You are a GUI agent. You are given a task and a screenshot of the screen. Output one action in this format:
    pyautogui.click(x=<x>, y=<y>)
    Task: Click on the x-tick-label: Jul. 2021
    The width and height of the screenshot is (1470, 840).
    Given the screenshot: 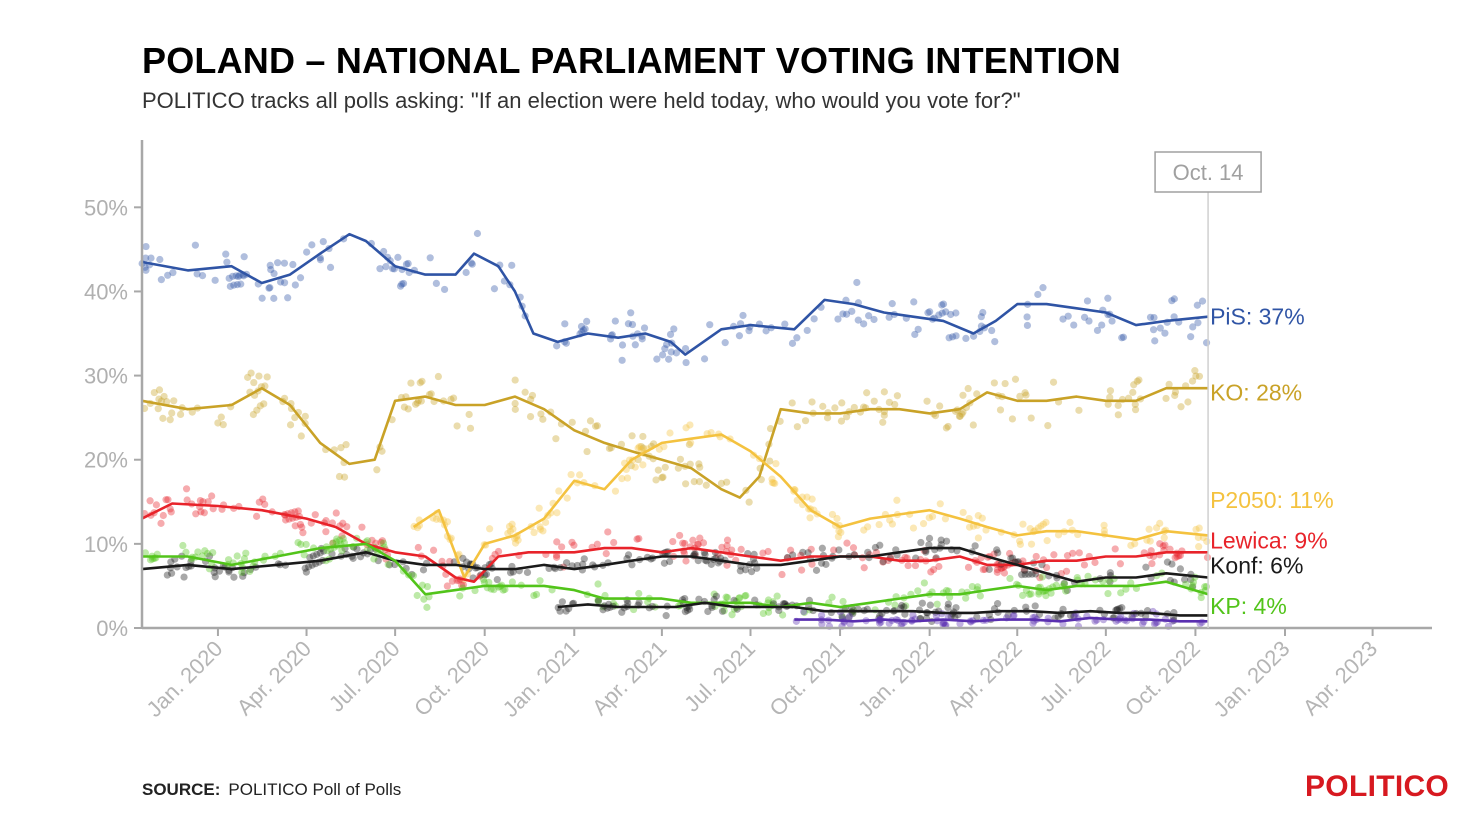 What is the action you would take?
    pyautogui.click(x=719, y=676)
    